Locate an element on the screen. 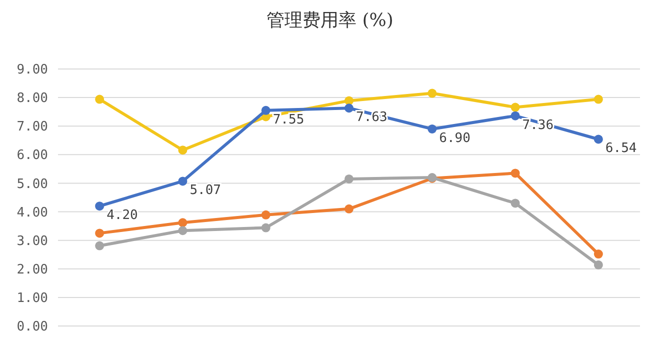  data-label: 7.55 is located at coordinates (288, 120).